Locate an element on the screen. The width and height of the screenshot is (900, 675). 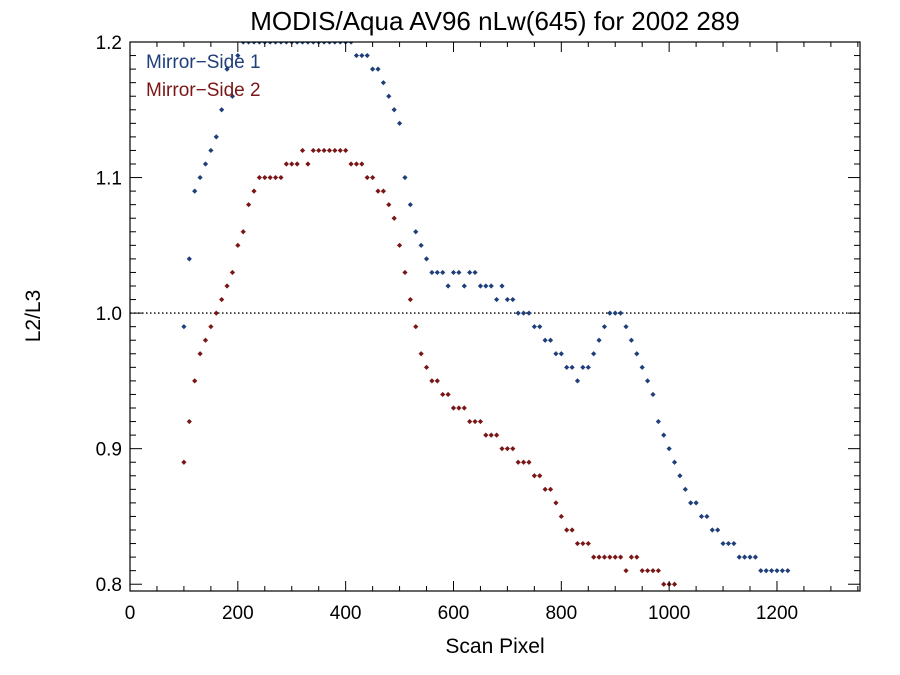
legend-entry-mirror-side-2: Mirror−Side 2 is located at coordinates (203, 90).